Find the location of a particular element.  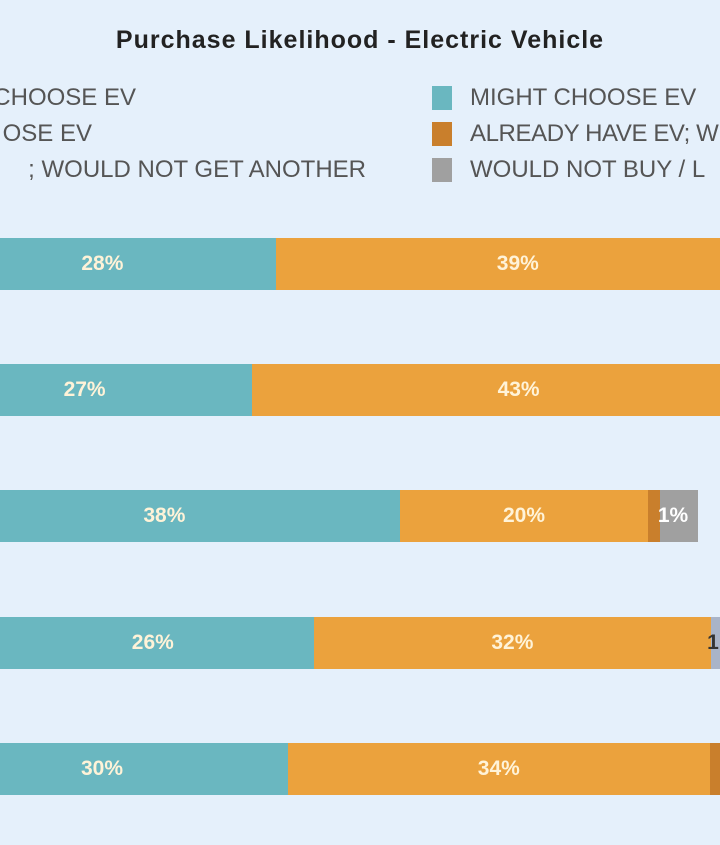

bar-row: 26% 32% 1 is located at coordinates (360, 643).